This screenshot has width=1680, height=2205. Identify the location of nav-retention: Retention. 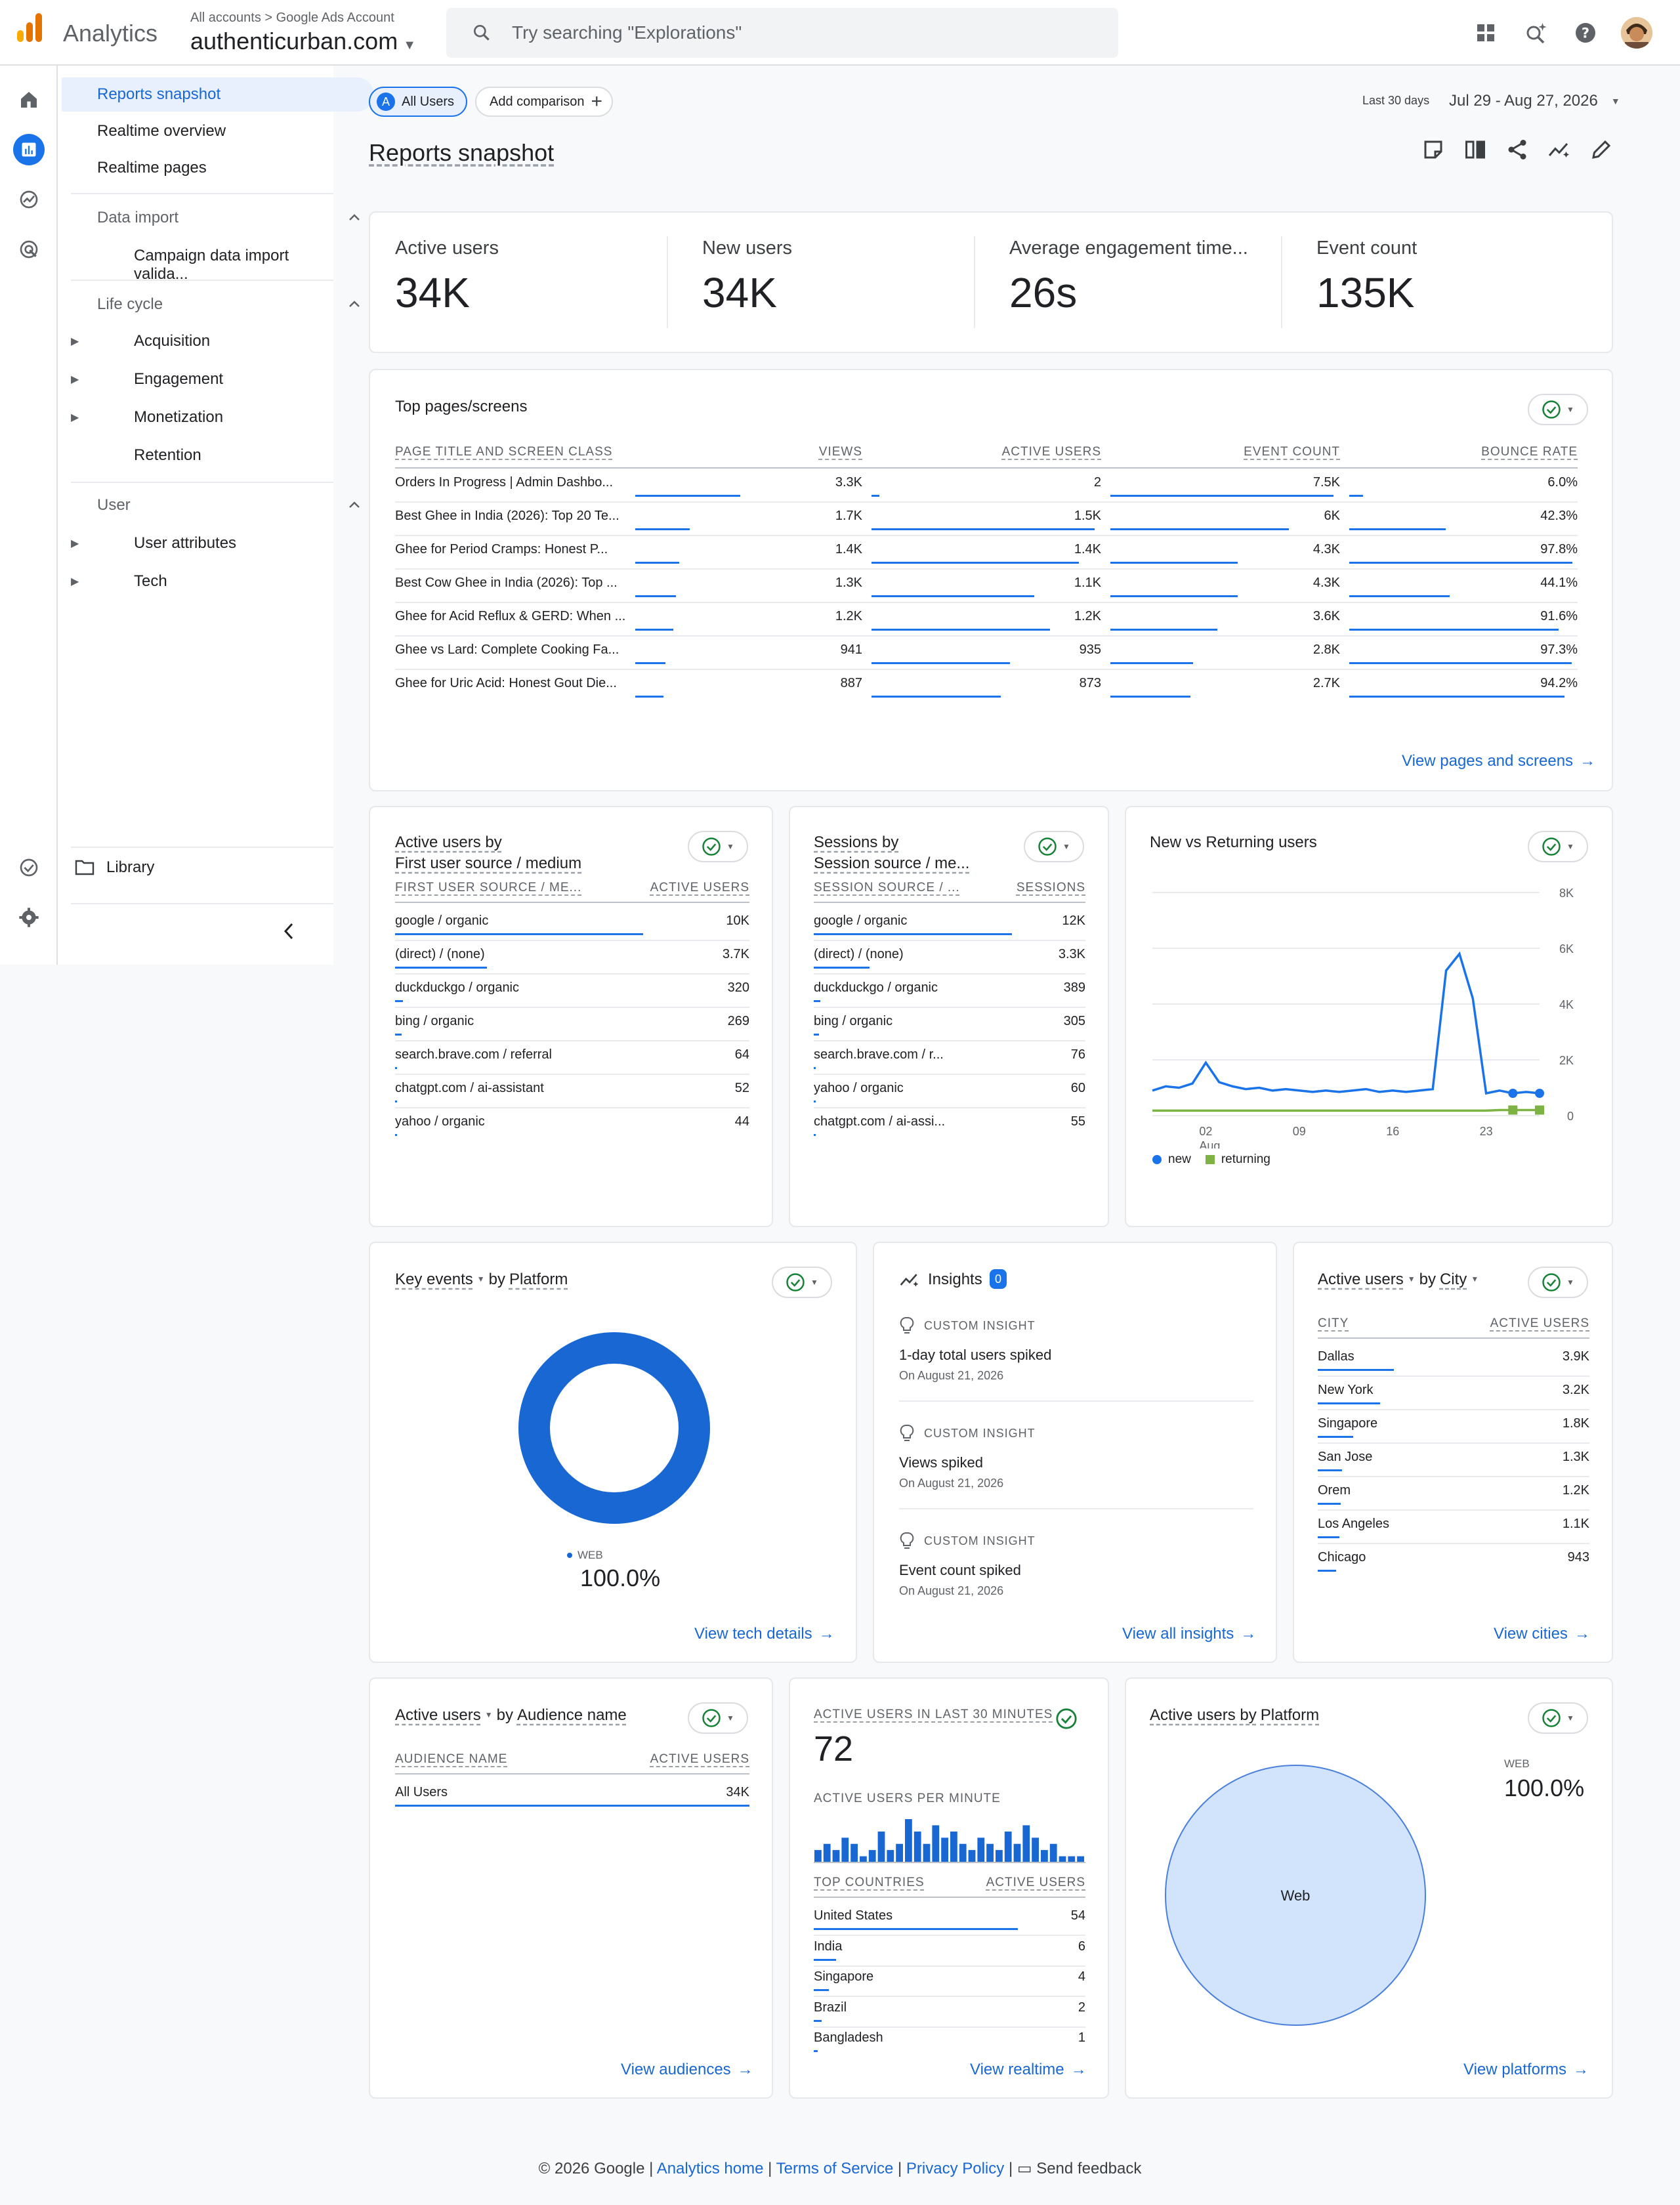
(167, 455).